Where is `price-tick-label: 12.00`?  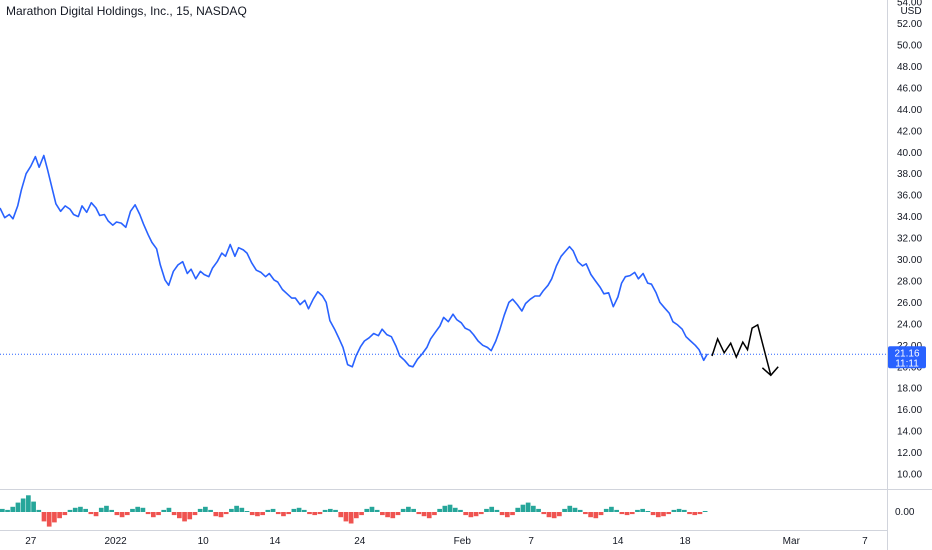 price-tick-label: 12.00 is located at coordinates (909, 453).